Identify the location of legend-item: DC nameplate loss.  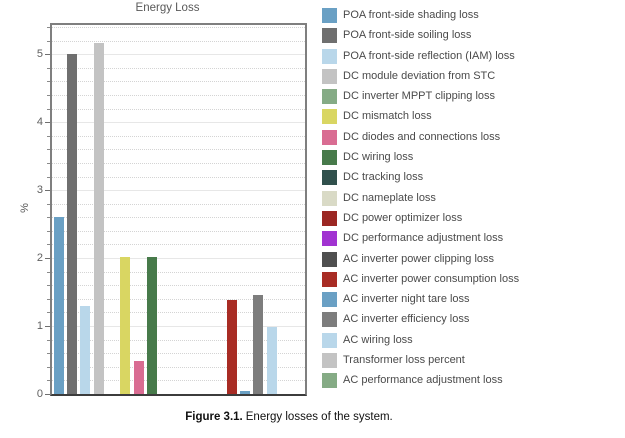
(420, 198).